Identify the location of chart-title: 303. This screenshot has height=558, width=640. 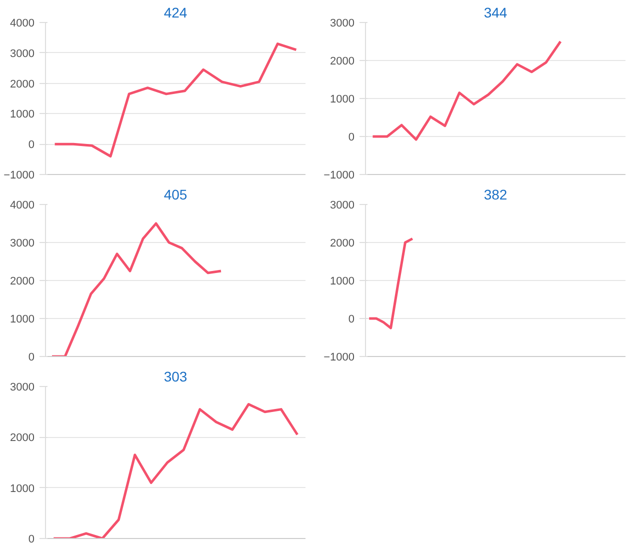
(176, 376).